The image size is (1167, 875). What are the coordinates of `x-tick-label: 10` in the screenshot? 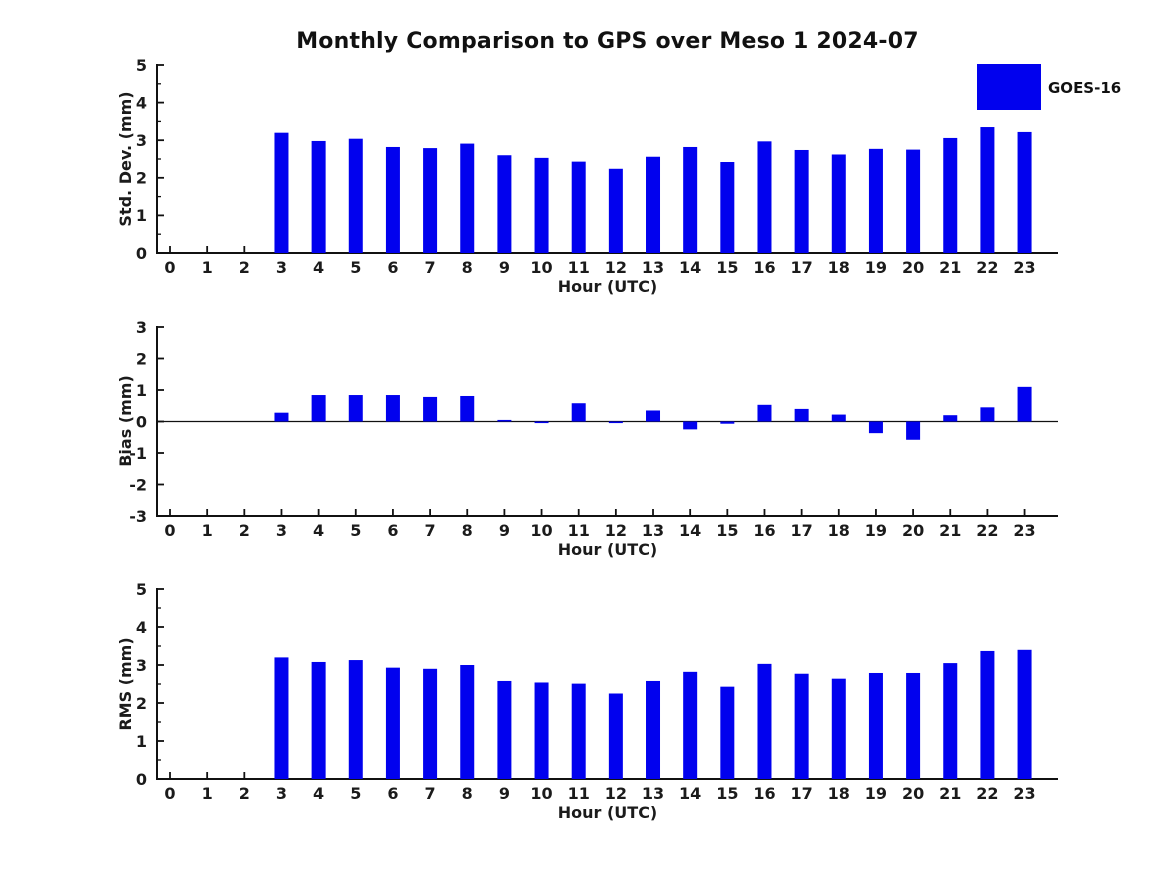 It's located at (541, 793).